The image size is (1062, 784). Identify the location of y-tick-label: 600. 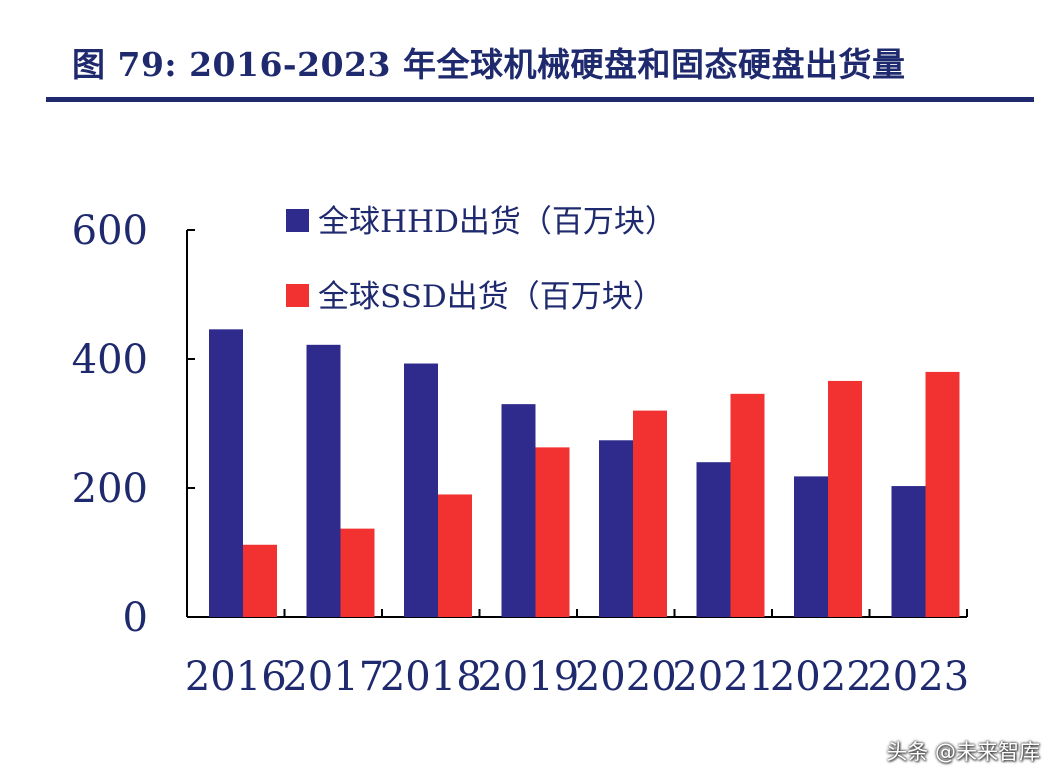
(110, 231).